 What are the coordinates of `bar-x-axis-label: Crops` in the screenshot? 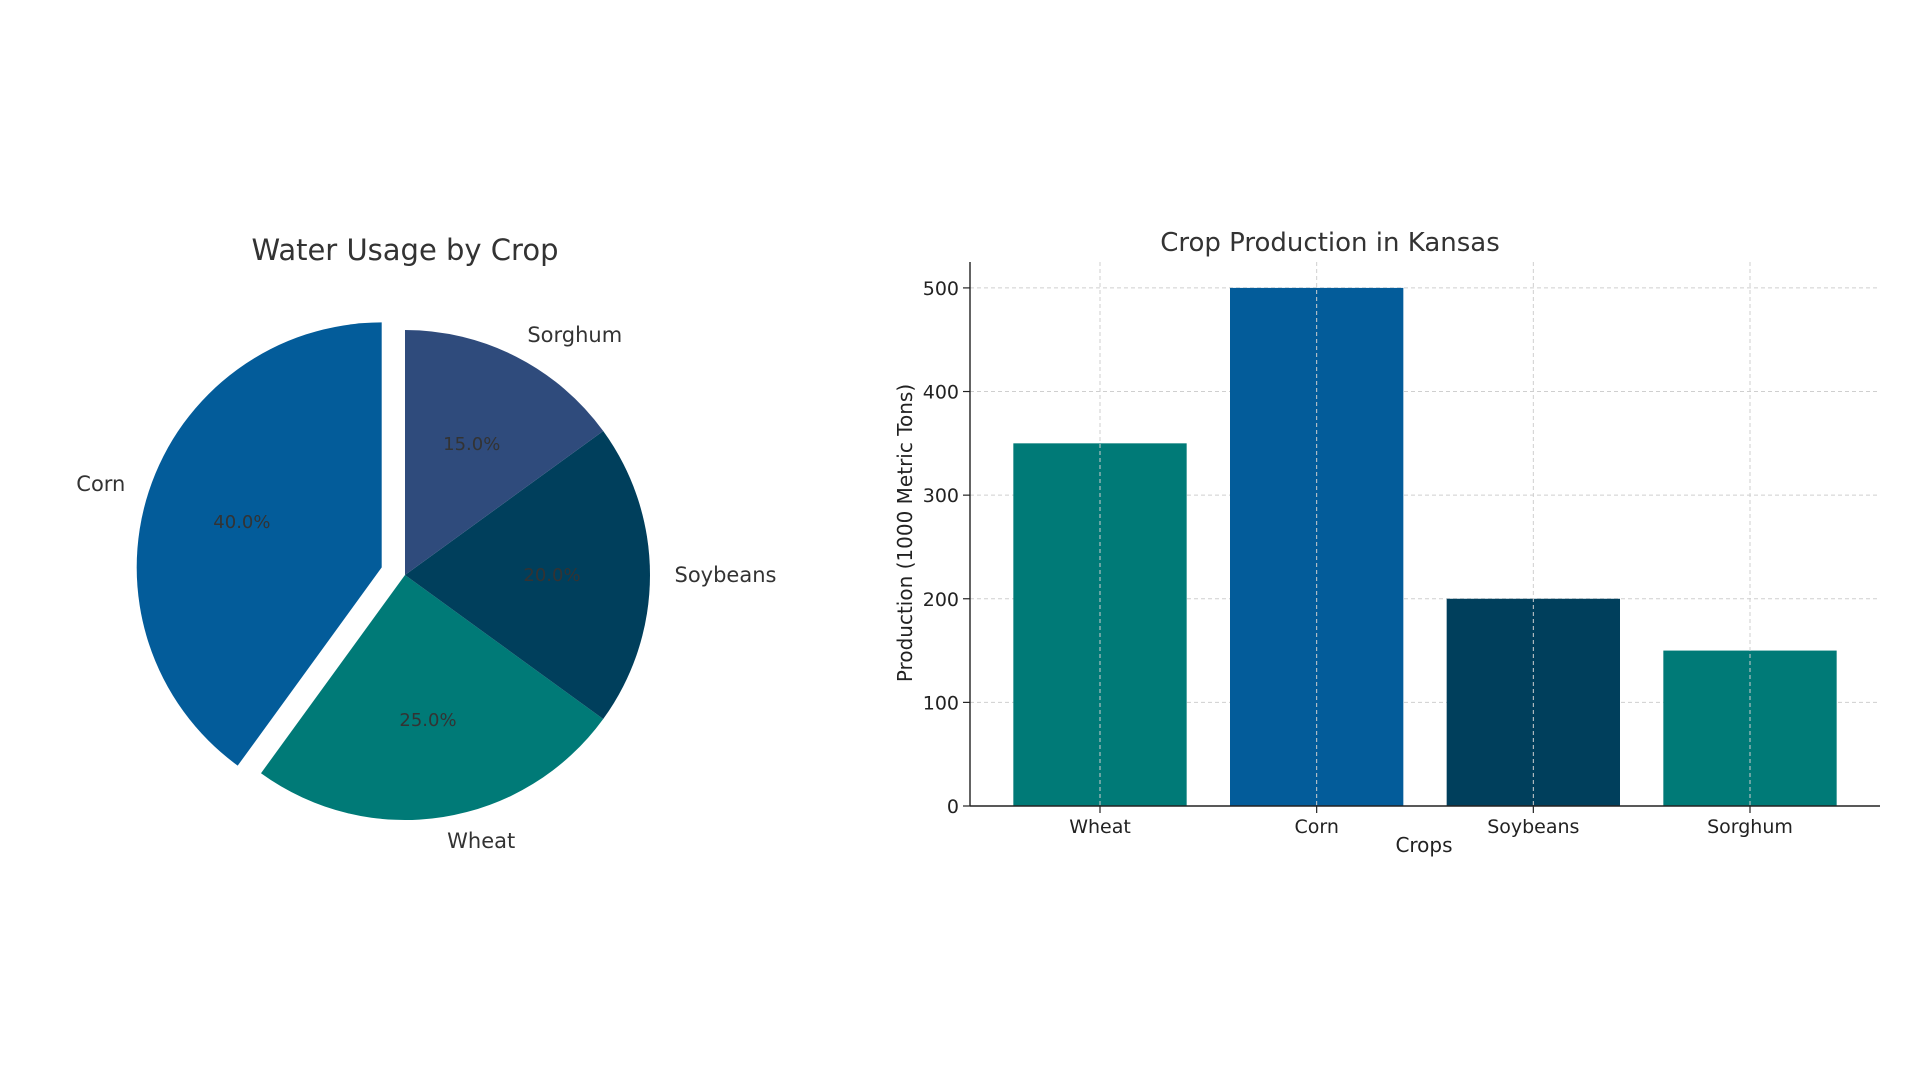 It's located at (1423, 845).